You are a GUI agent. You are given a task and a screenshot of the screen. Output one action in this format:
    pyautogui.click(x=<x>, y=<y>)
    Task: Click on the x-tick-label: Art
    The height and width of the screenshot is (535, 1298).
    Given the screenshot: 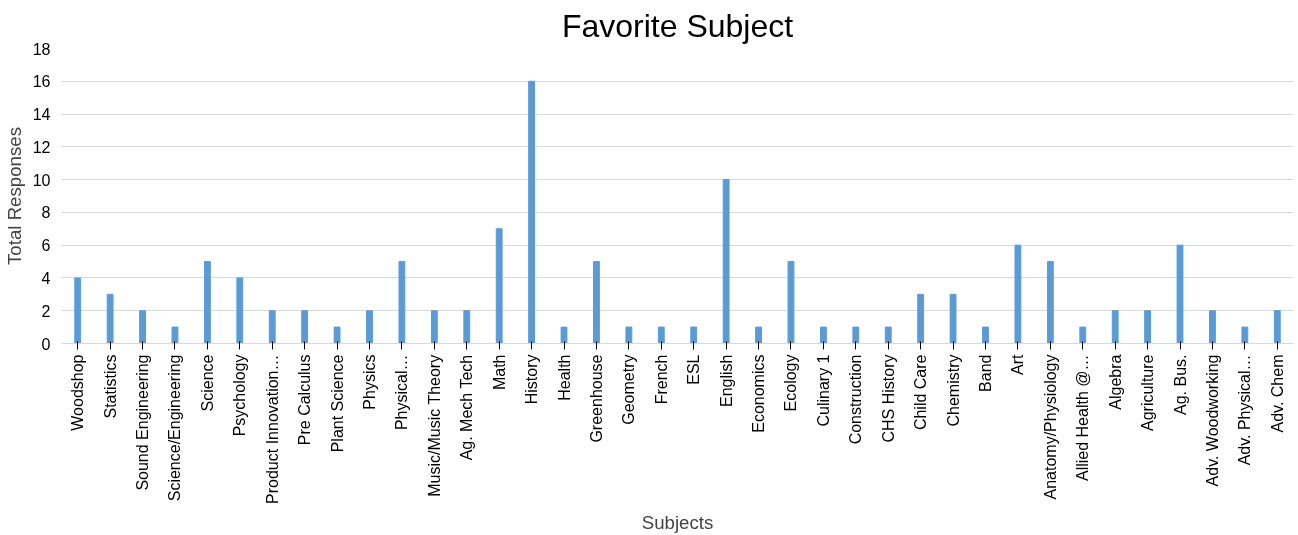 What is the action you would take?
    pyautogui.click(x=1018, y=364)
    